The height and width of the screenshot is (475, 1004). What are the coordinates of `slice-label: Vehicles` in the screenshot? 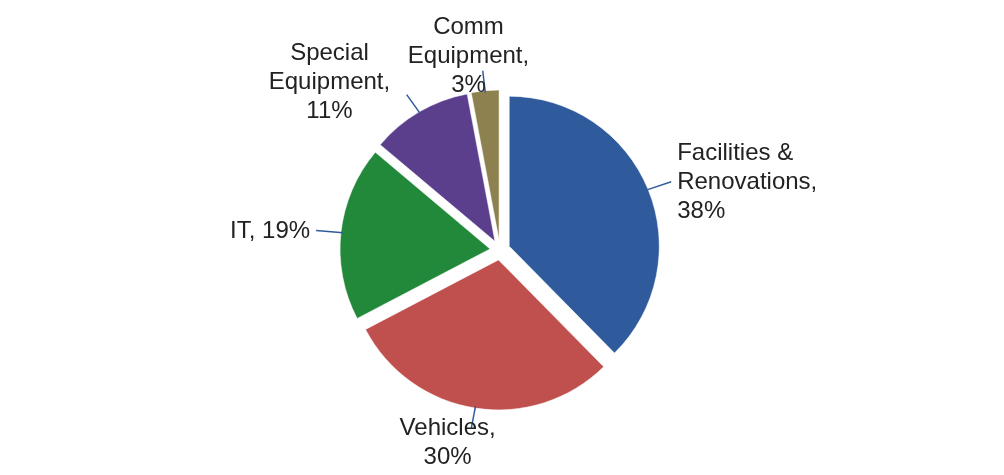 It's located at (444, 427).